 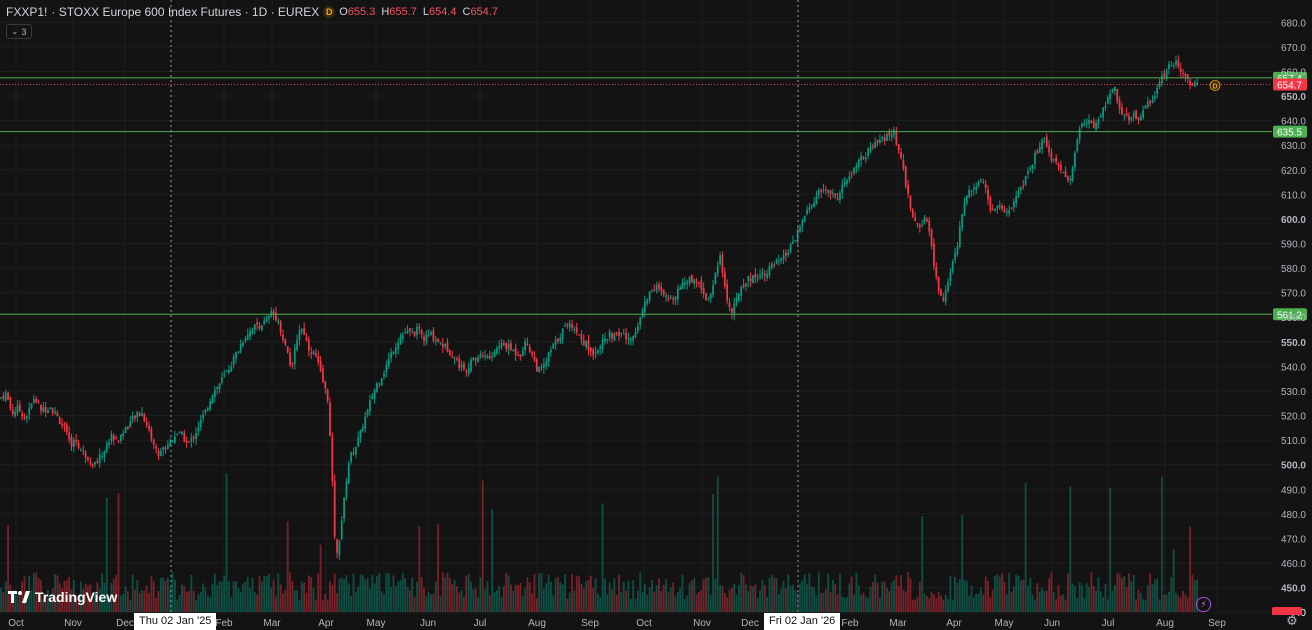 What do you see at coordinates (1292, 620) in the screenshot?
I see `gear-icon: ⚙` at bounding box center [1292, 620].